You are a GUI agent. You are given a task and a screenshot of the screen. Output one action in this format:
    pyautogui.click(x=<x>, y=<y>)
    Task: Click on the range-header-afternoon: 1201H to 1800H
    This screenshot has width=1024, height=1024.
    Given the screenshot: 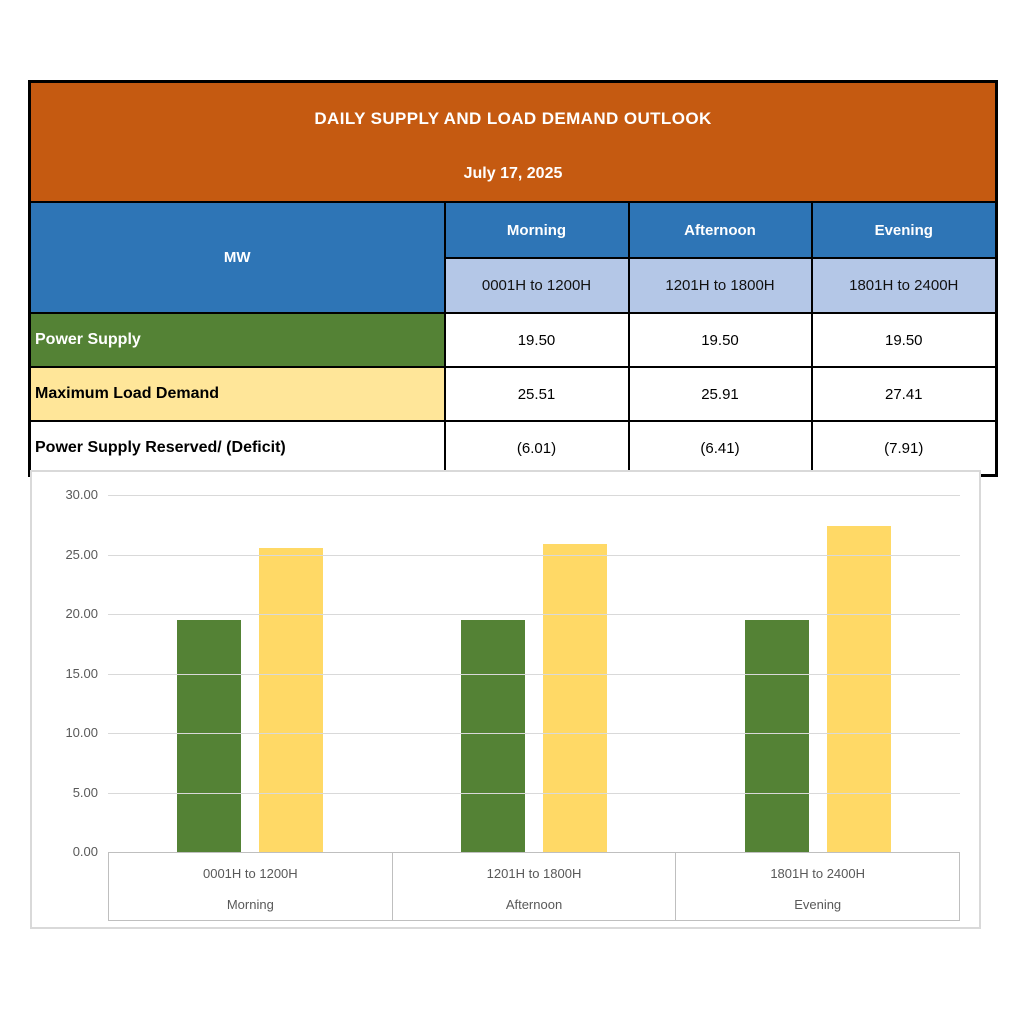 What is the action you would take?
    pyautogui.click(x=720, y=285)
    